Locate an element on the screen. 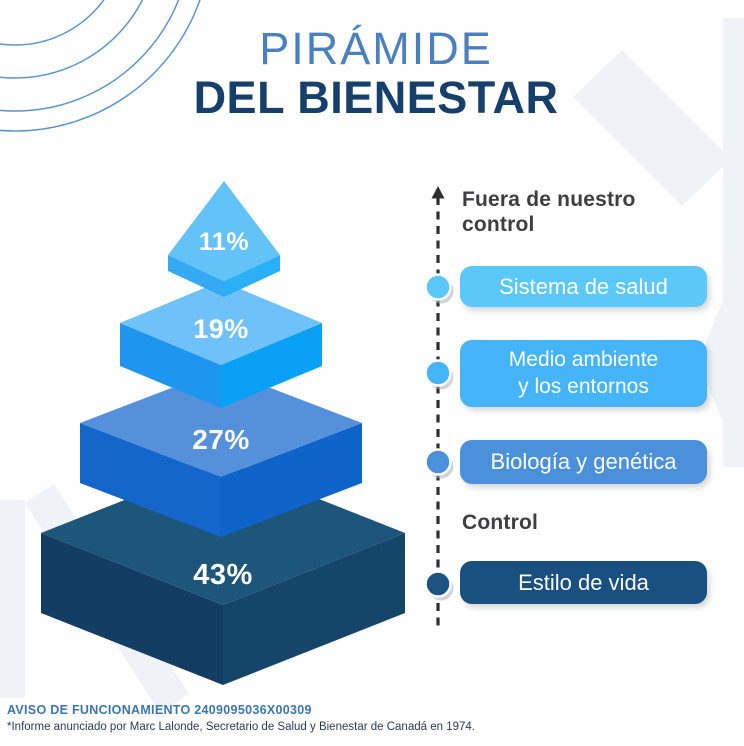 The width and height of the screenshot is (744, 746). title-block: PIRÁMIDE DEL BIENESTAR is located at coordinates (374, 73).